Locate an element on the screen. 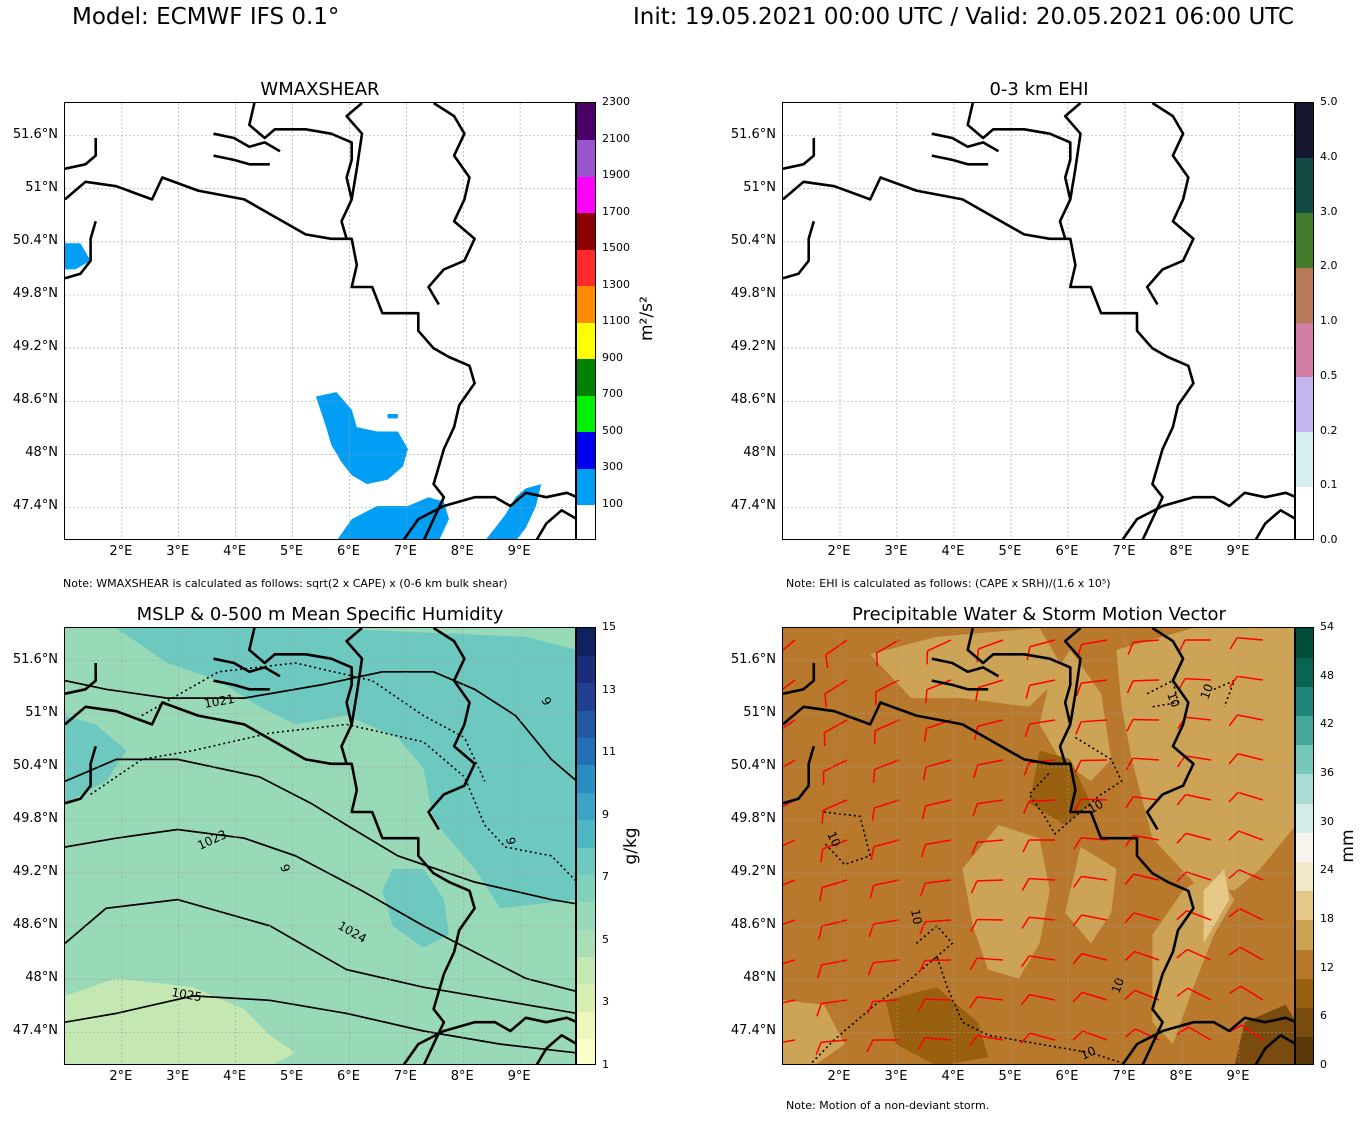  humidity-area is located at coordinates (345, 768).